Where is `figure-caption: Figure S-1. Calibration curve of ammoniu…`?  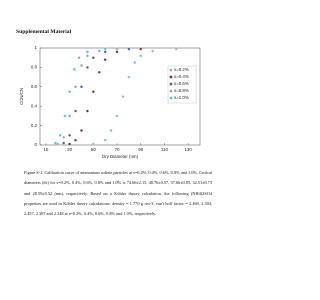 figure-caption: Figure S-1. Calibration curve of ammoniu… is located at coordinates (118, 193).